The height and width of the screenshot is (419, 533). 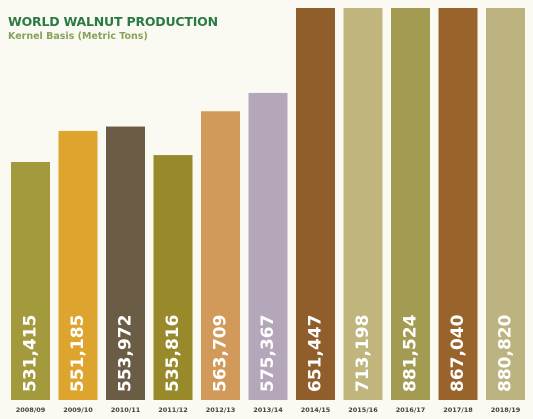 I want to click on x-tick-label: 2016/17, so click(x=411, y=410).